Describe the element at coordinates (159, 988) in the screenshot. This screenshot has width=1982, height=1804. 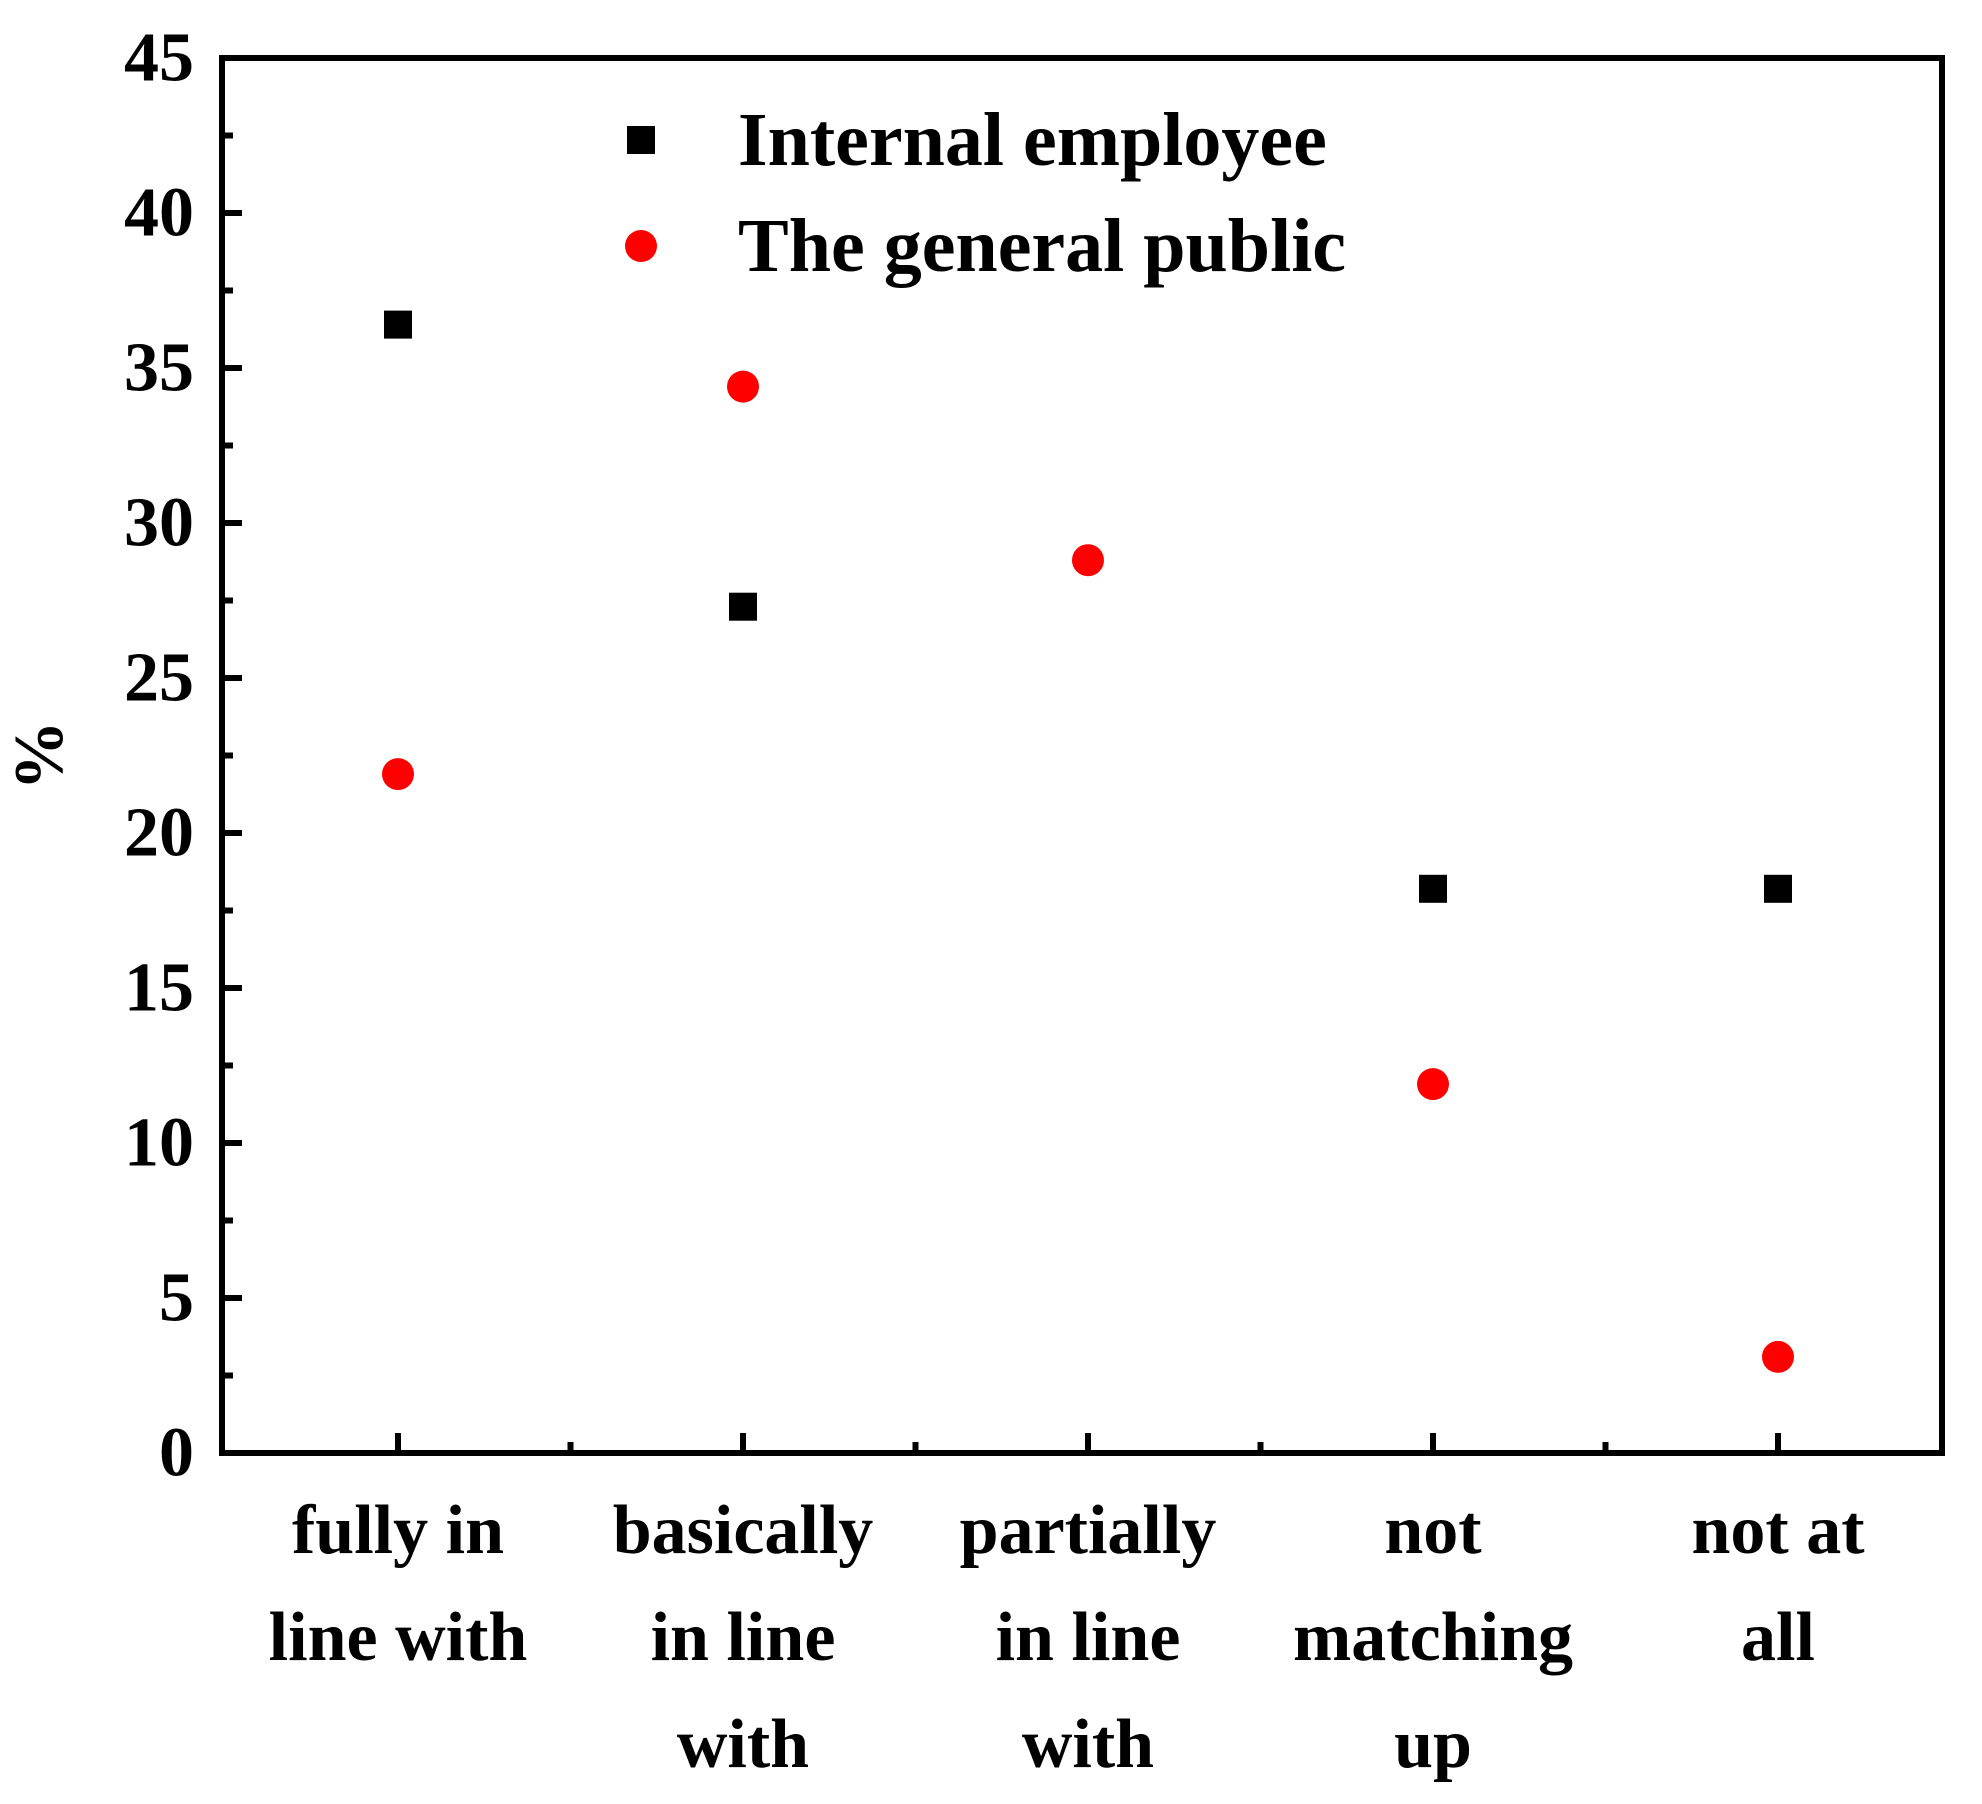
I see `y-tick-label: 15` at that location.